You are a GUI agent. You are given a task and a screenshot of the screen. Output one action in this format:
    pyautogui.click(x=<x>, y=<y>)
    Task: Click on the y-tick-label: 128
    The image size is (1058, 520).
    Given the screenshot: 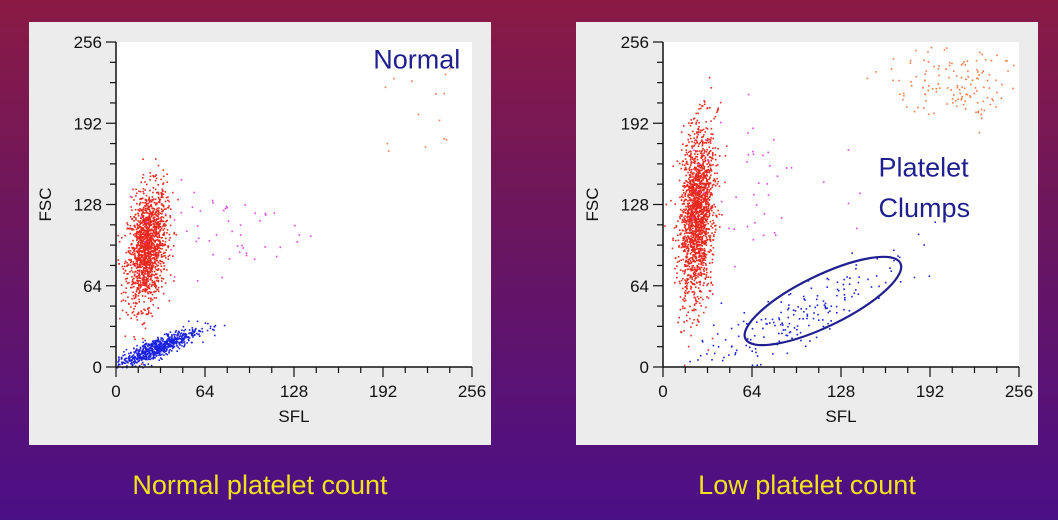 What is the action you would take?
    pyautogui.click(x=635, y=205)
    